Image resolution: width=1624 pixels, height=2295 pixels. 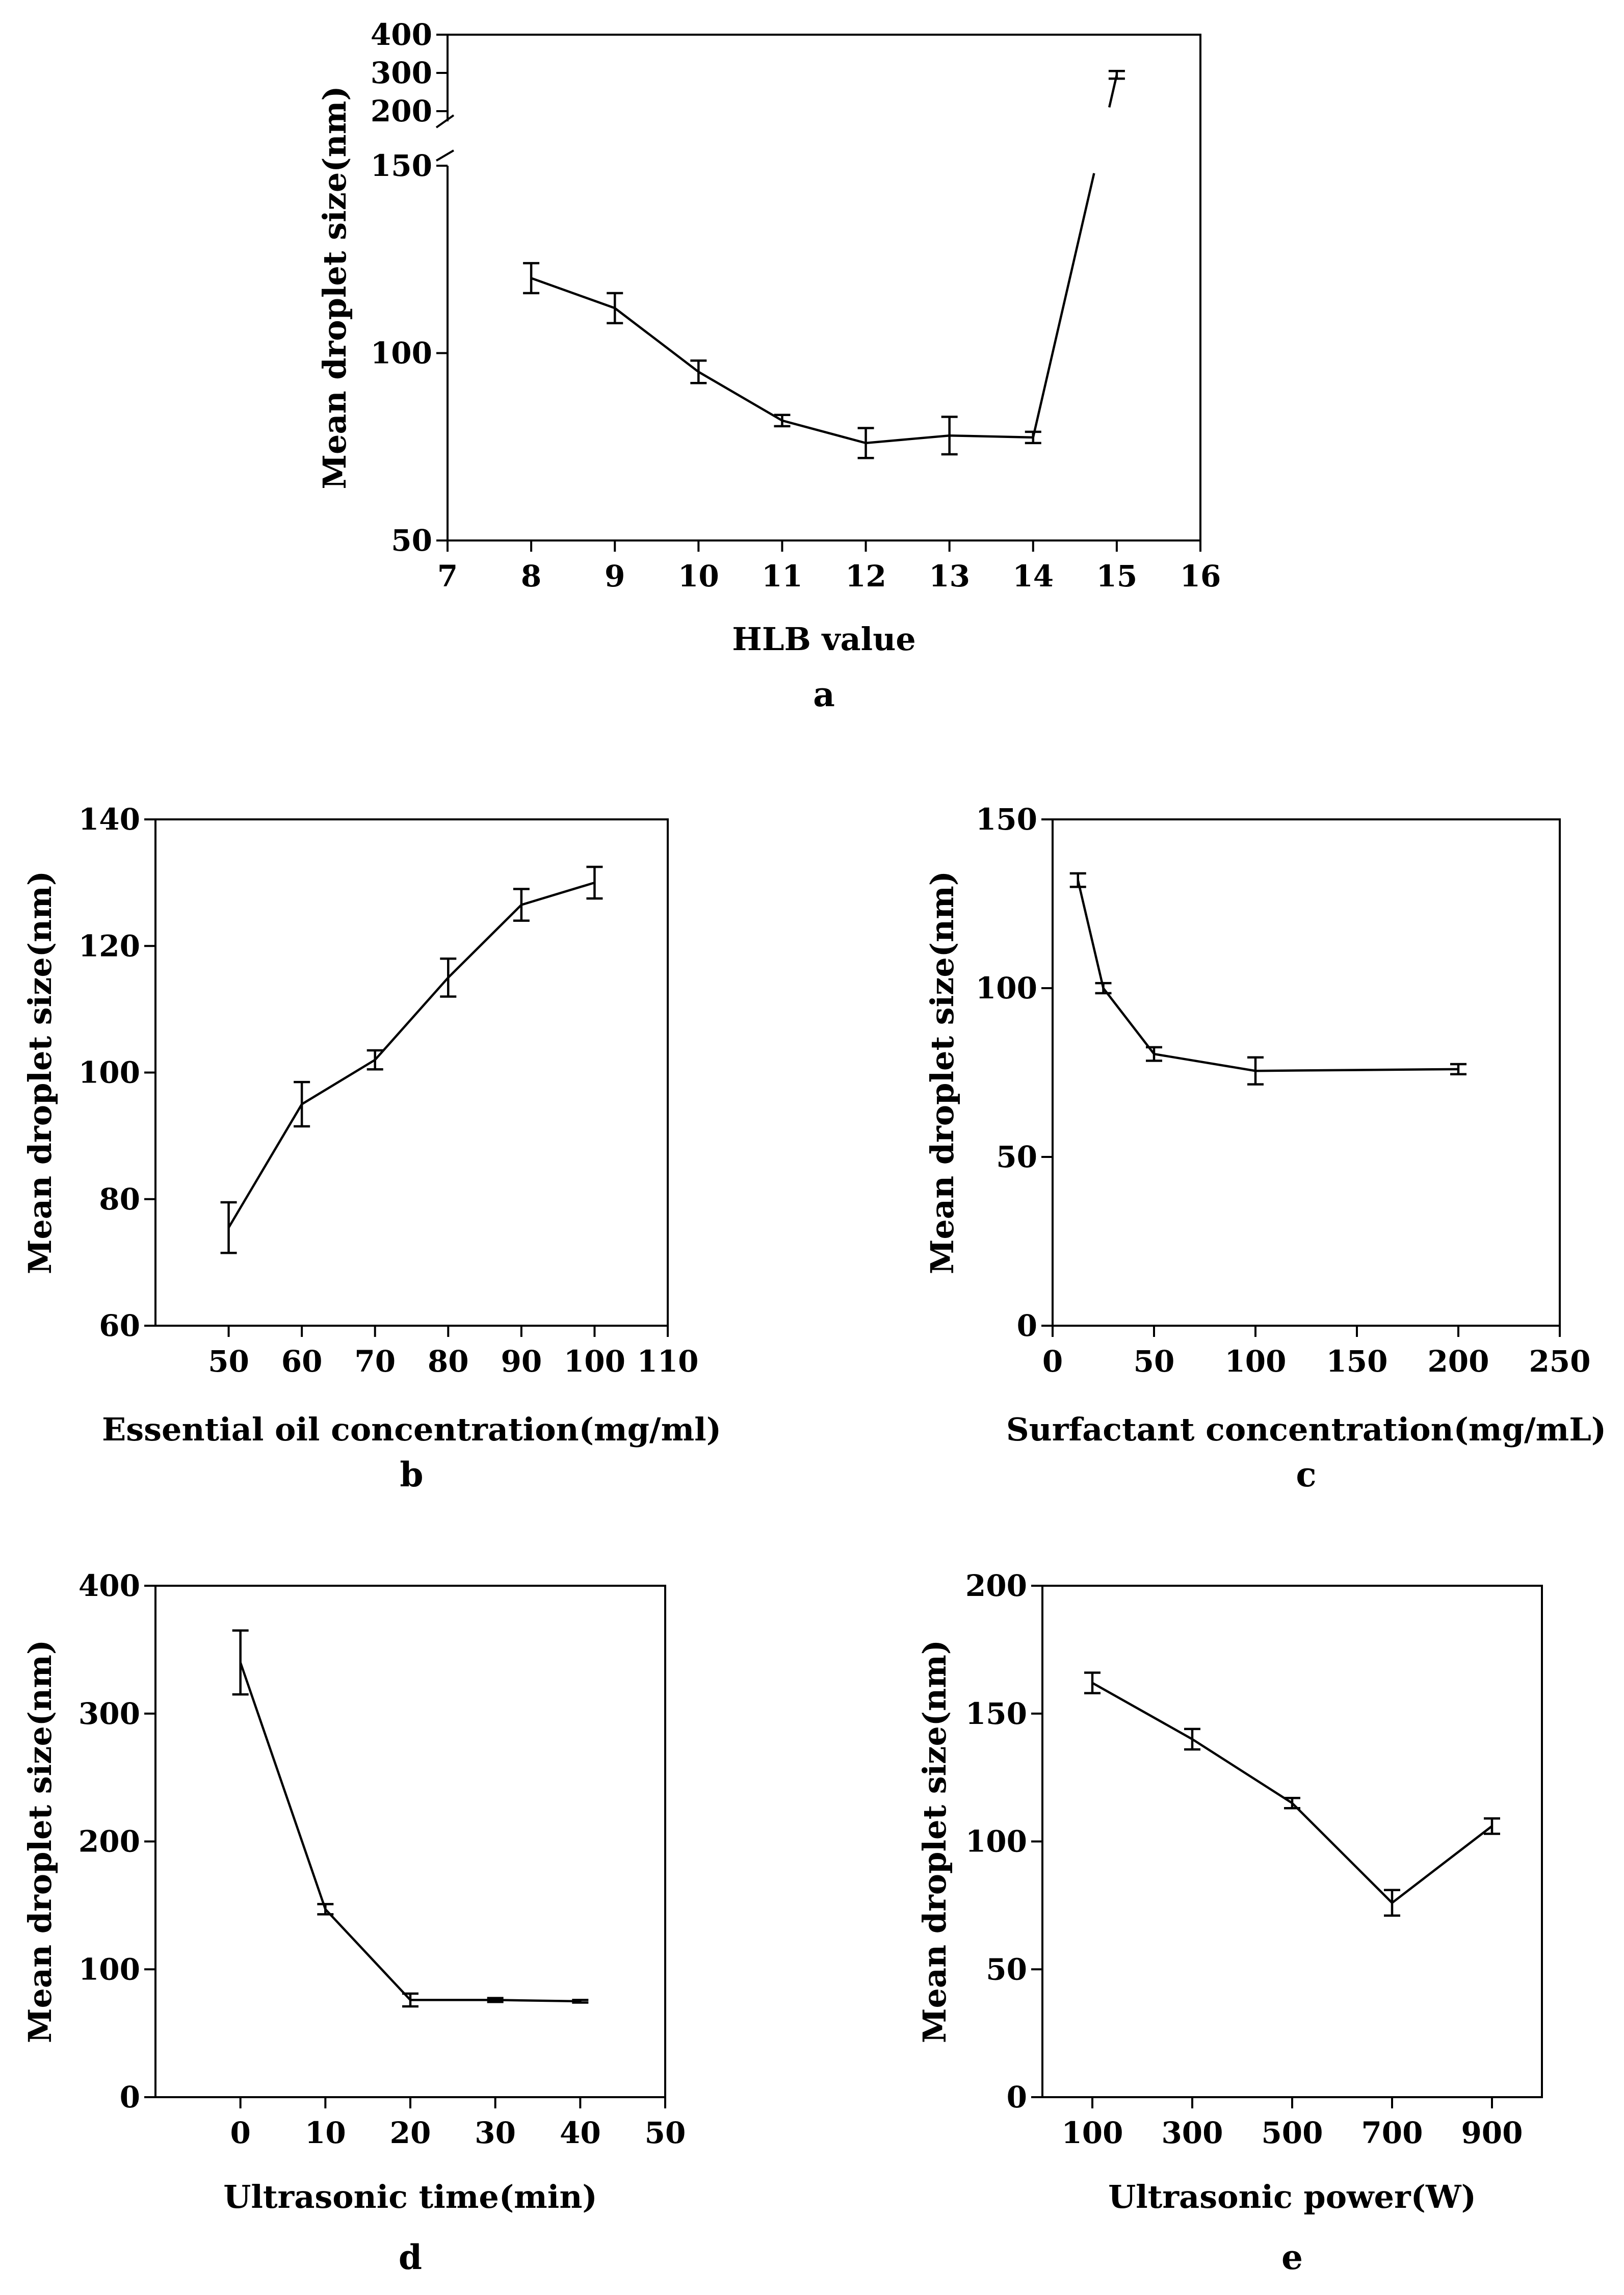 I want to click on chart-panel-c, so click(x=1301, y=1077).